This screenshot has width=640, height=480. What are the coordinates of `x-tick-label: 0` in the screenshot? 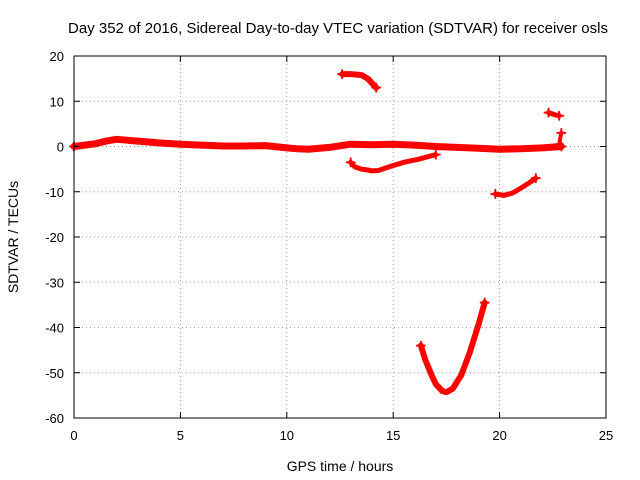 It's located at (73, 435).